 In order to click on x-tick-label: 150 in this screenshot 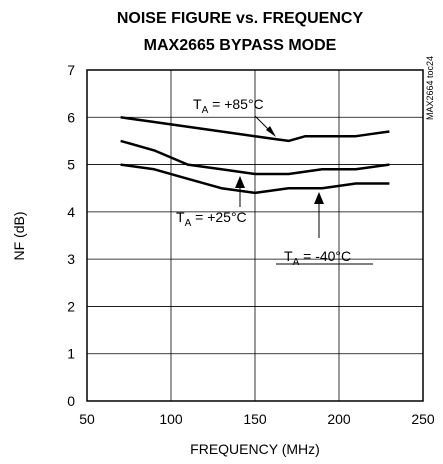, I will do `click(255, 419)`.